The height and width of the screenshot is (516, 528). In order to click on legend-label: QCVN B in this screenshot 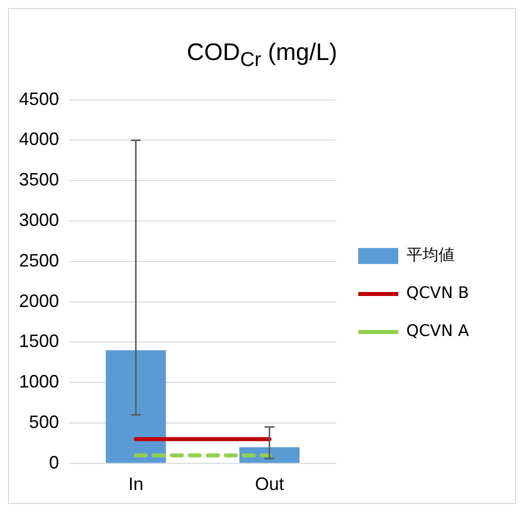, I will do `click(438, 292)`.